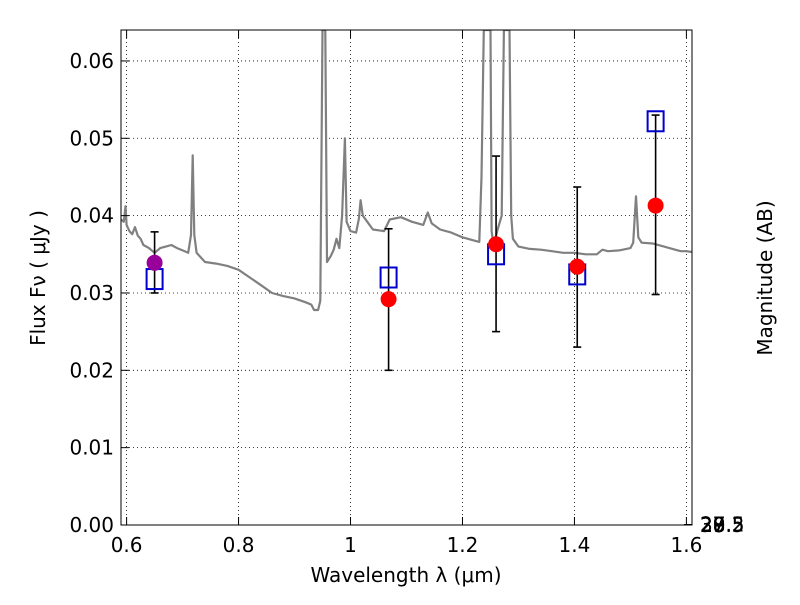 The width and height of the screenshot is (800, 605). What do you see at coordinates (91, 525) in the screenshot?
I see `y-tick-label: 0.00` at bounding box center [91, 525].